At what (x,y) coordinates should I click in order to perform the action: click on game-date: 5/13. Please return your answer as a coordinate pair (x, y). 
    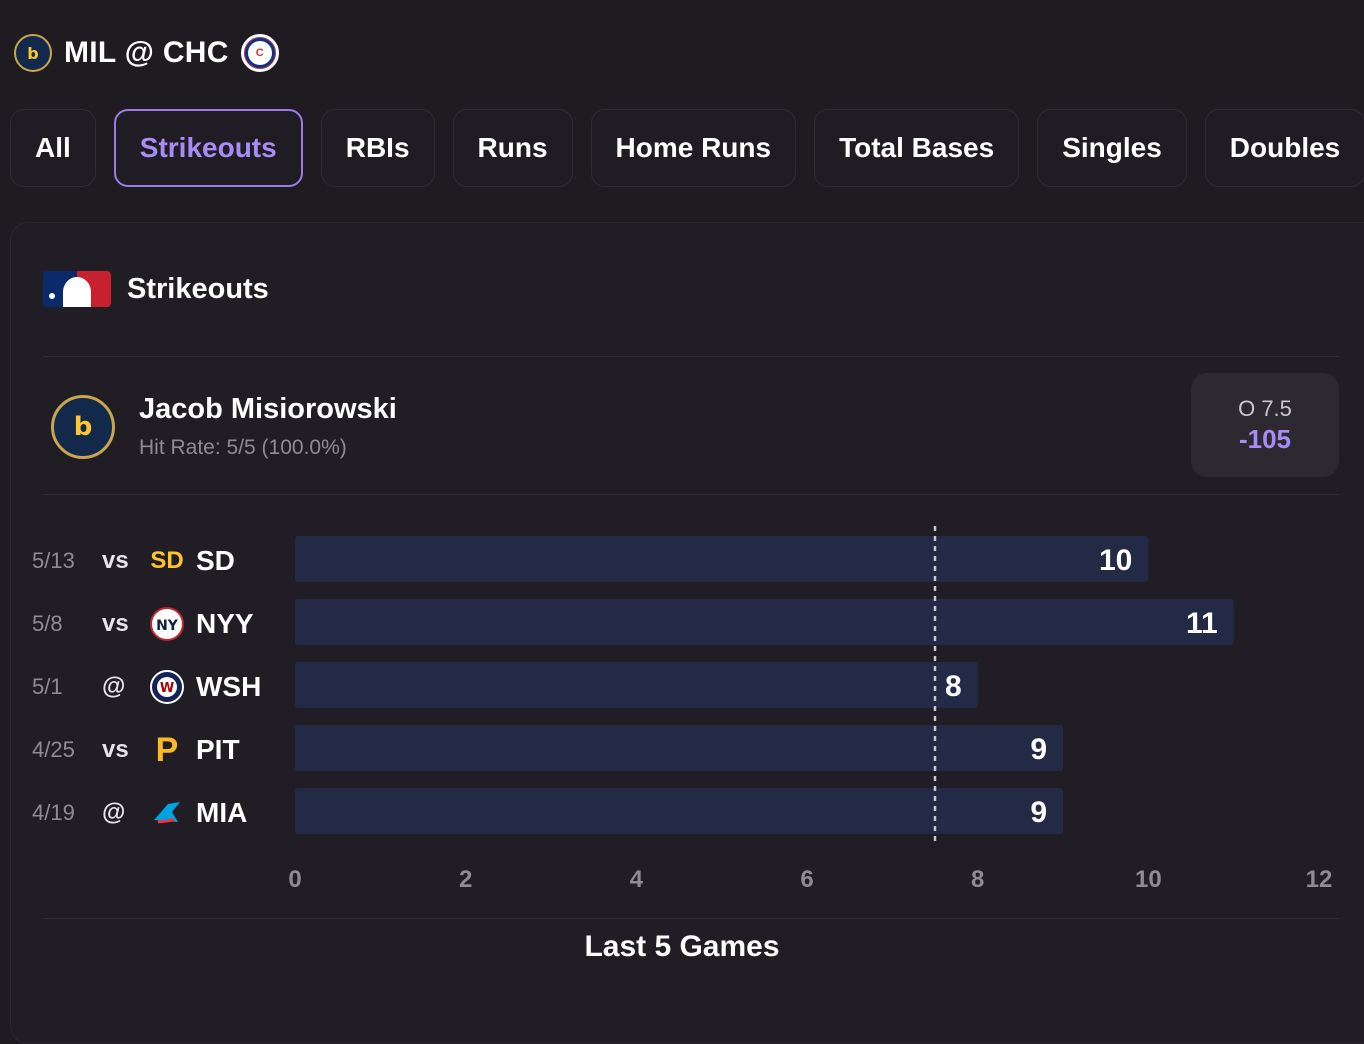
    Looking at the image, I should click on (53, 560).